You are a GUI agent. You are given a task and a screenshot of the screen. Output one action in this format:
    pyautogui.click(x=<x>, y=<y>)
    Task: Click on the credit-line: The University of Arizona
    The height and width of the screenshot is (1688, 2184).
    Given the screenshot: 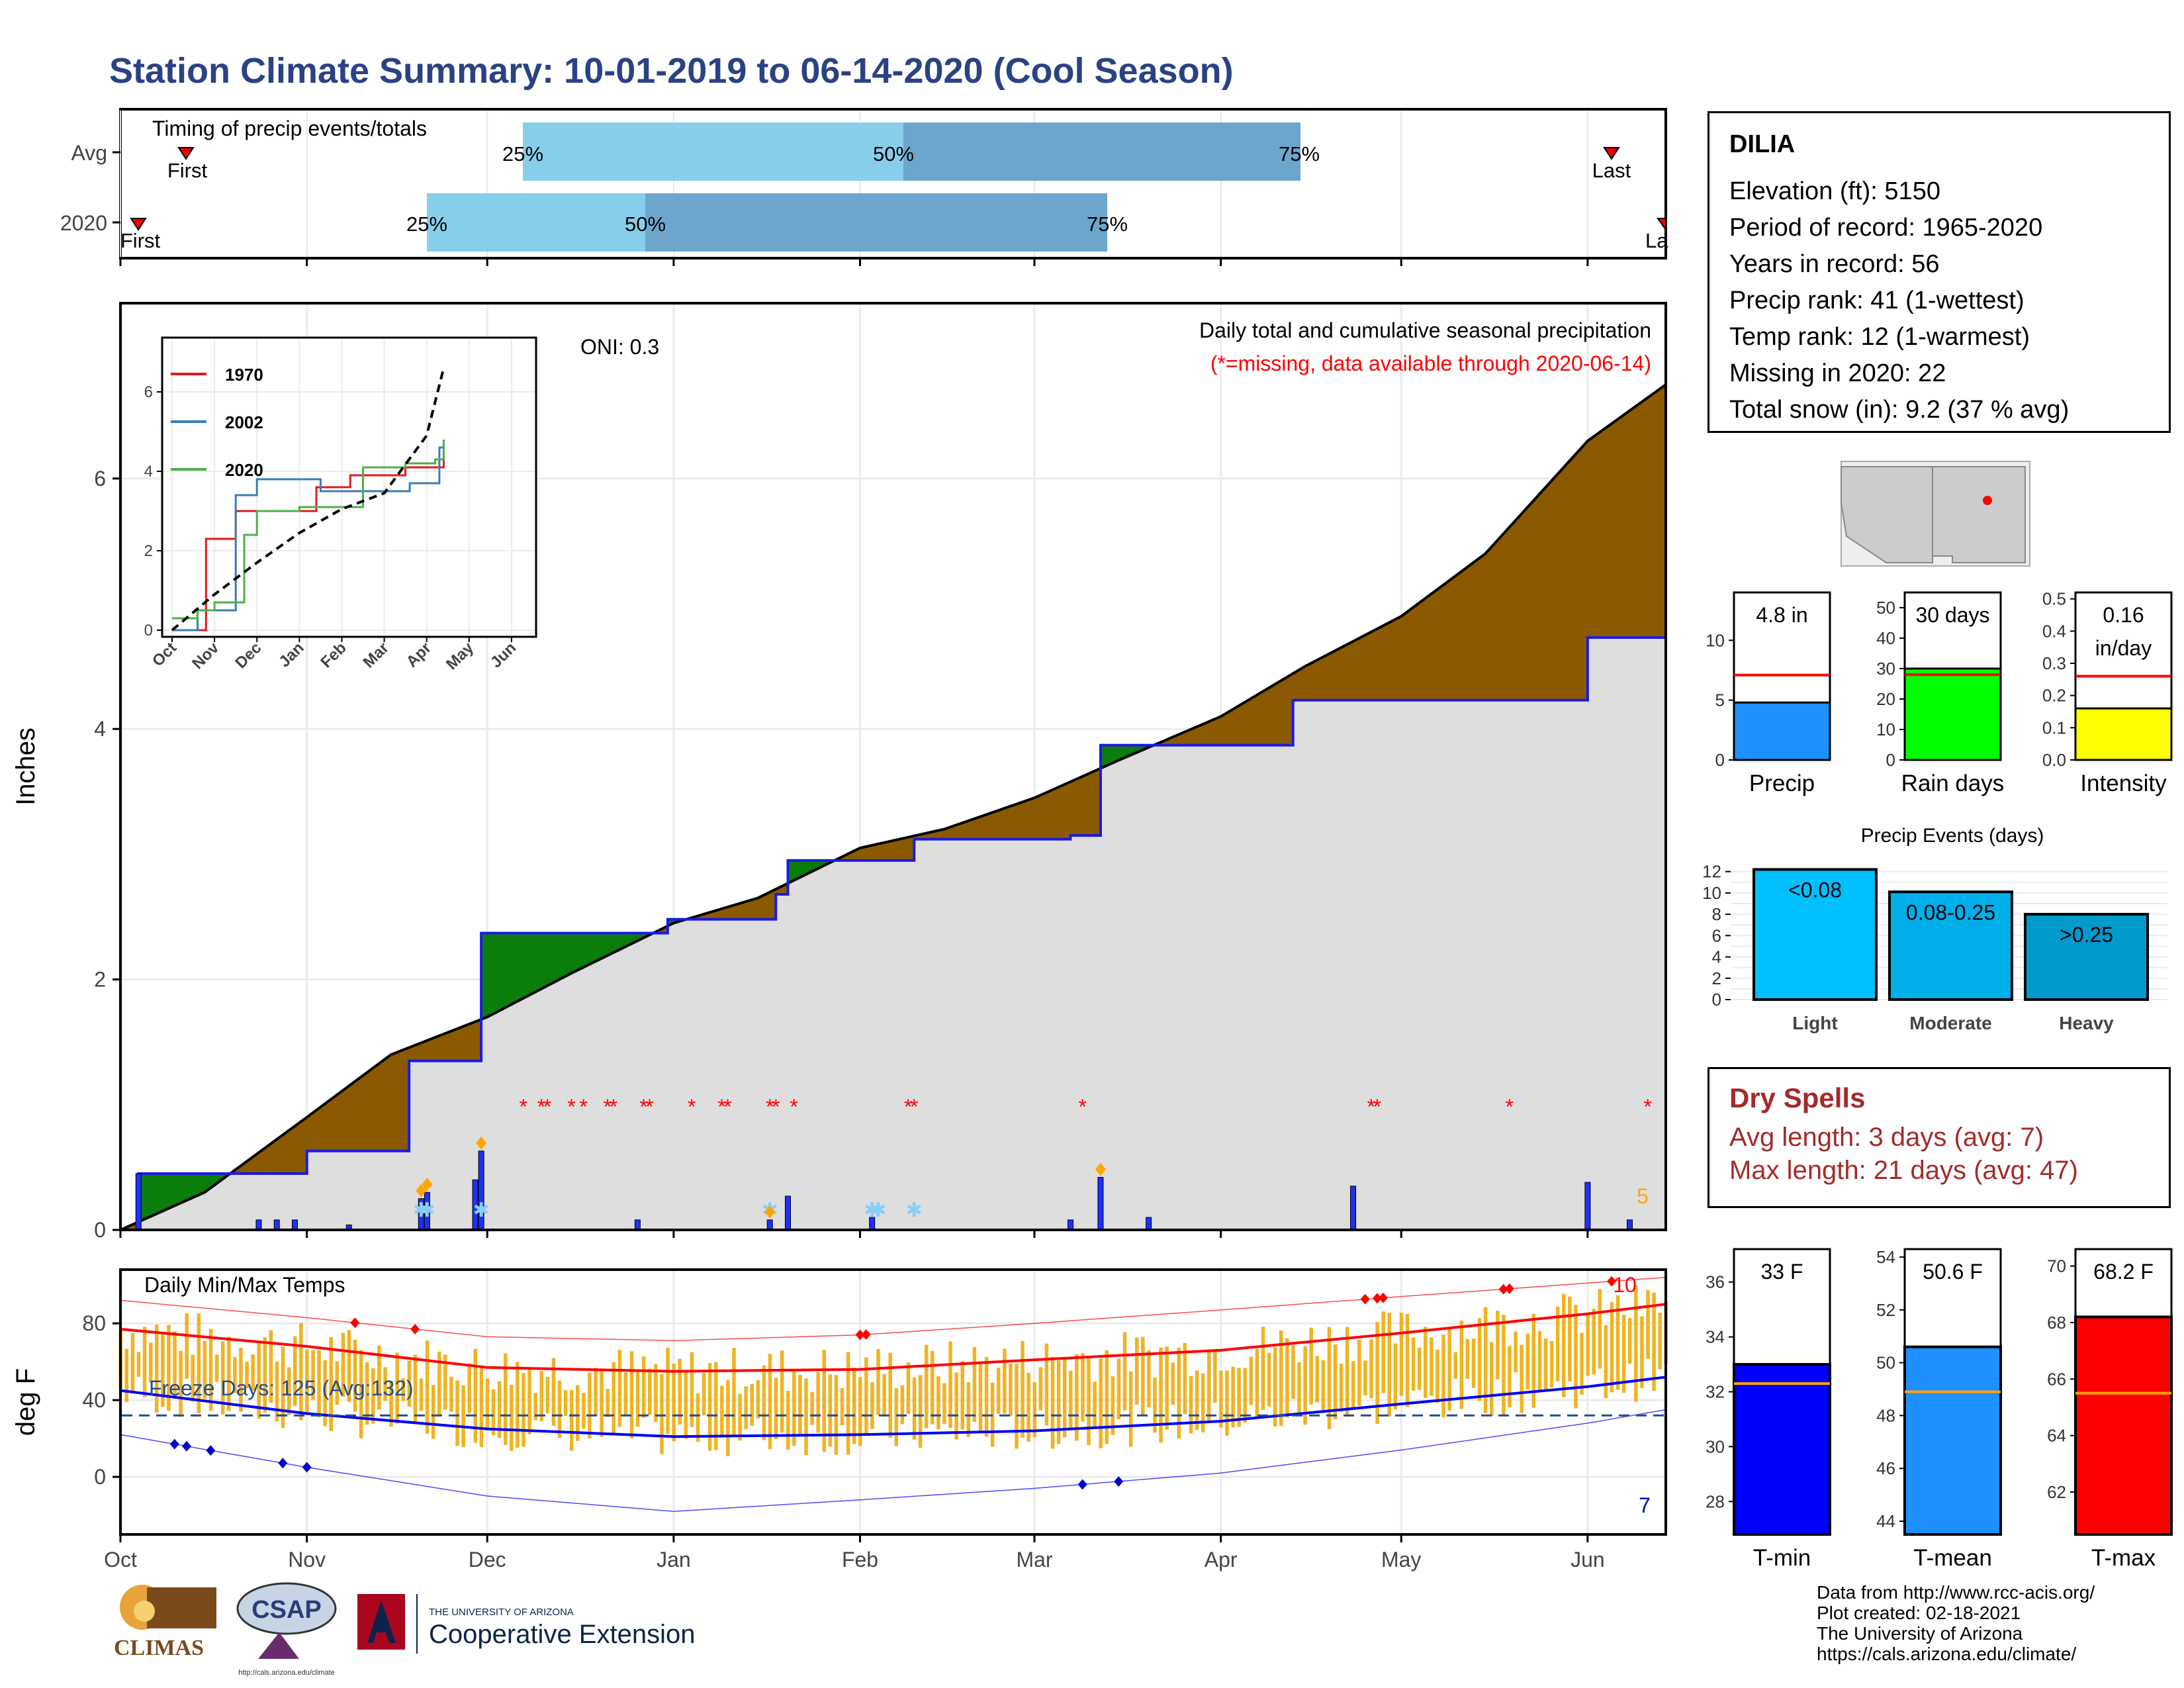 What is the action you would take?
    pyautogui.click(x=1920, y=1633)
    